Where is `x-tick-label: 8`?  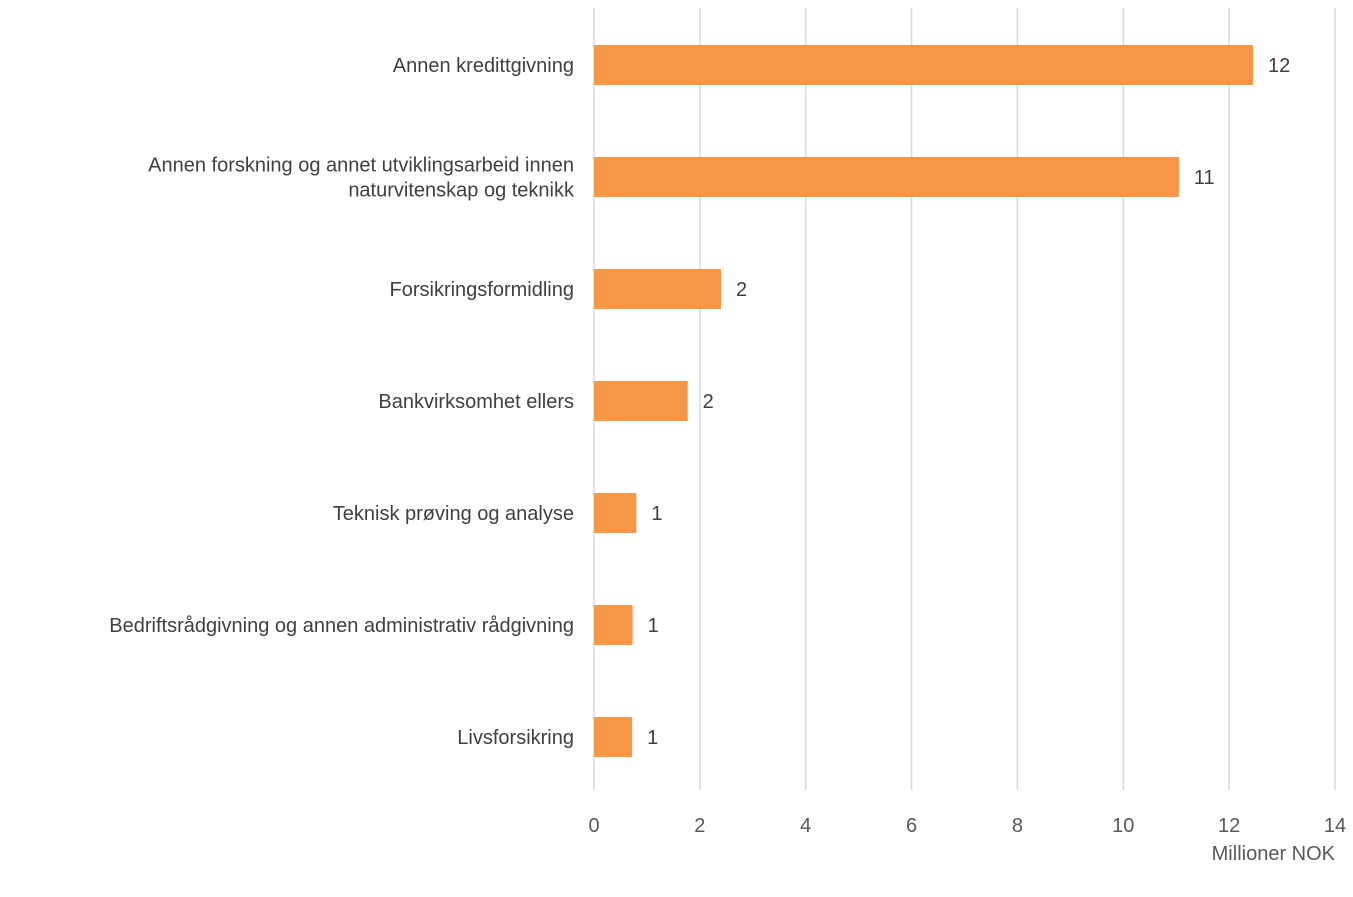
x-tick-label: 8 is located at coordinates (1017, 826).